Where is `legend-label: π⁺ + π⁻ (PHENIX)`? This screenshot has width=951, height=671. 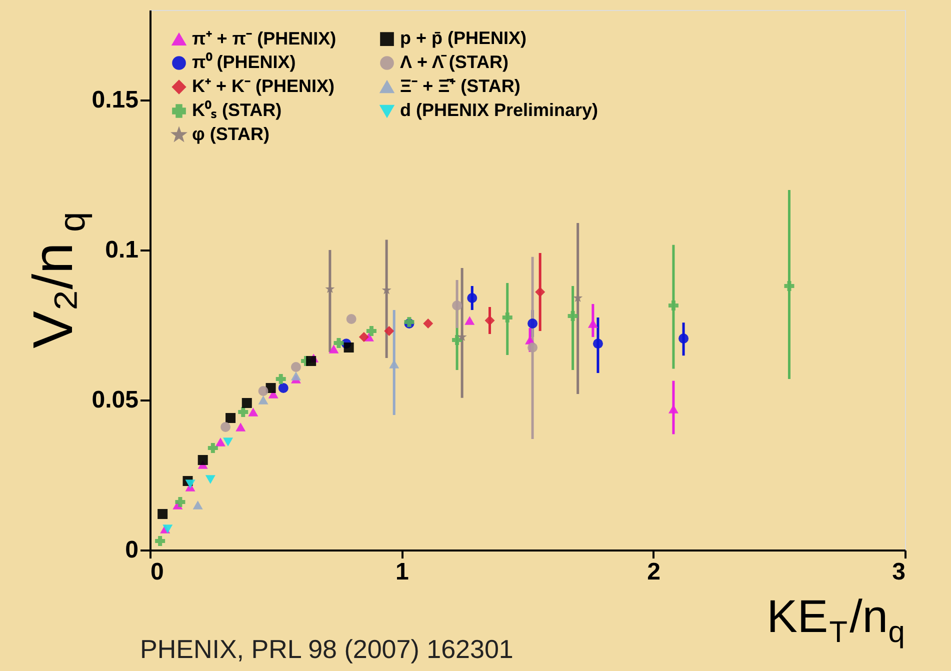
legend-label: π⁺ + π⁻ (PHENIX) is located at coordinates (264, 38).